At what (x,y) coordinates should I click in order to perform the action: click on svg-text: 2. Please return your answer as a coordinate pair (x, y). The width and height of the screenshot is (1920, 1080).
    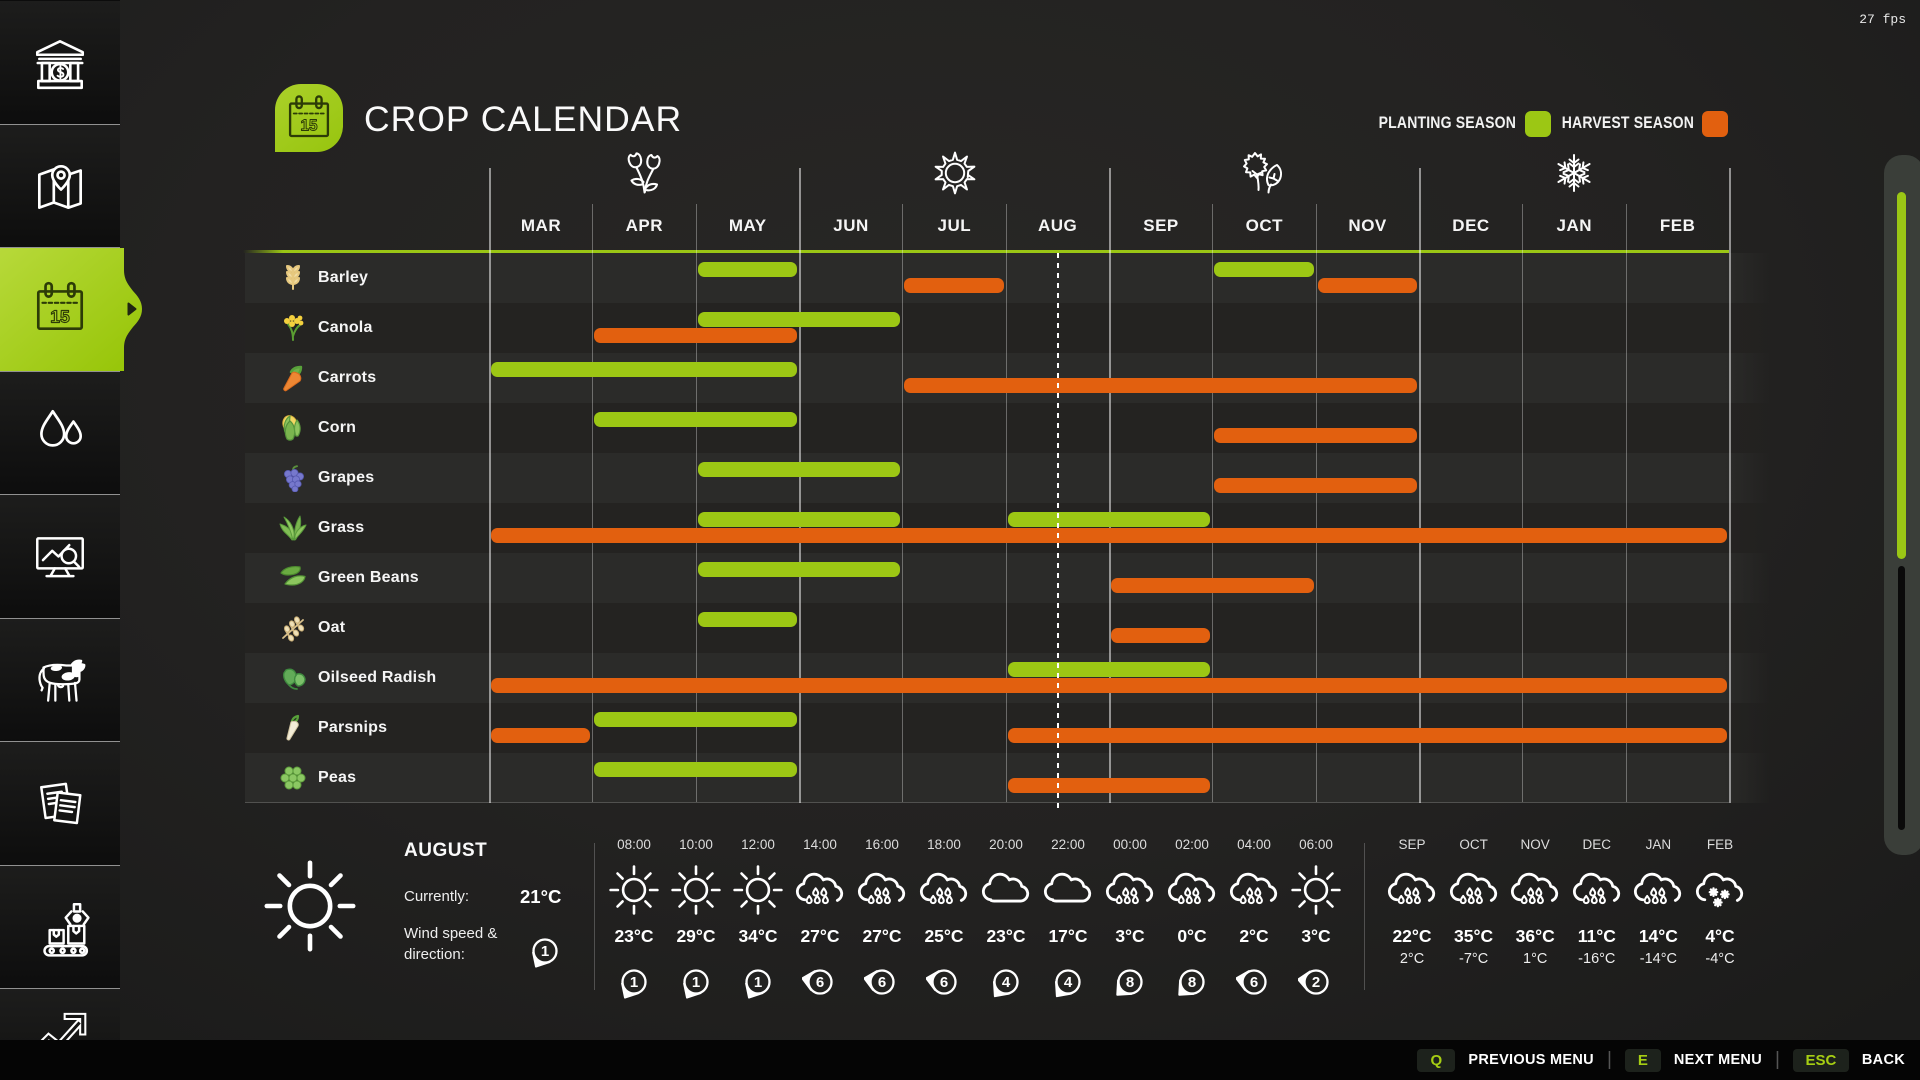
    Looking at the image, I should click on (1316, 982).